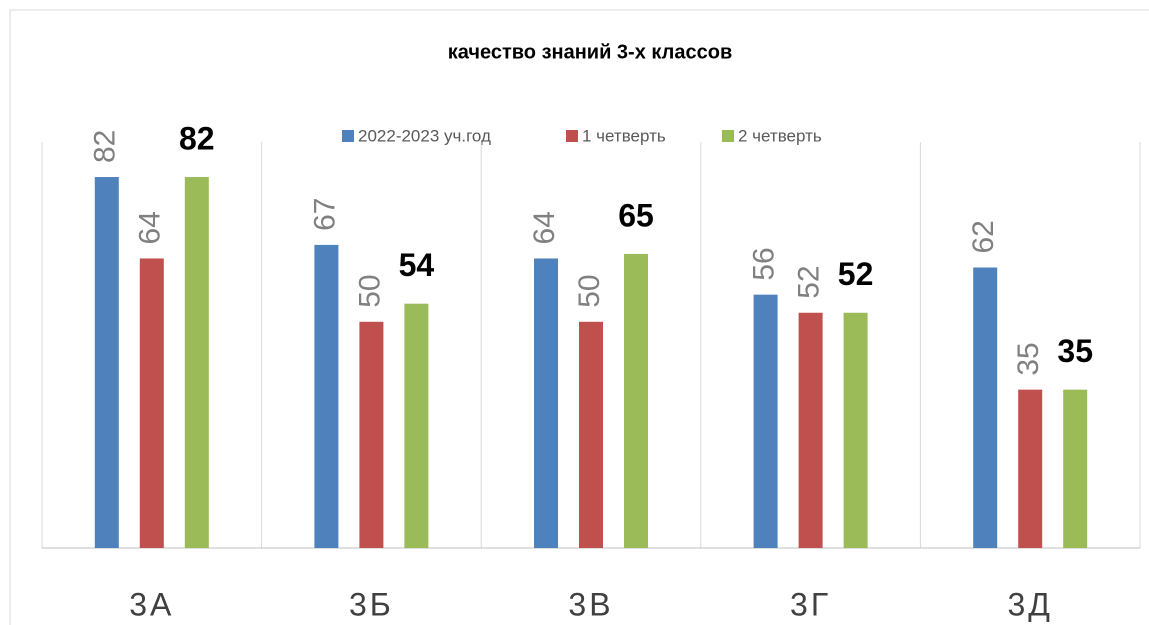 Image resolution: width=1149 pixels, height=625 pixels. Describe the element at coordinates (983, 236) in the screenshot. I see `data-label: 62` at that location.